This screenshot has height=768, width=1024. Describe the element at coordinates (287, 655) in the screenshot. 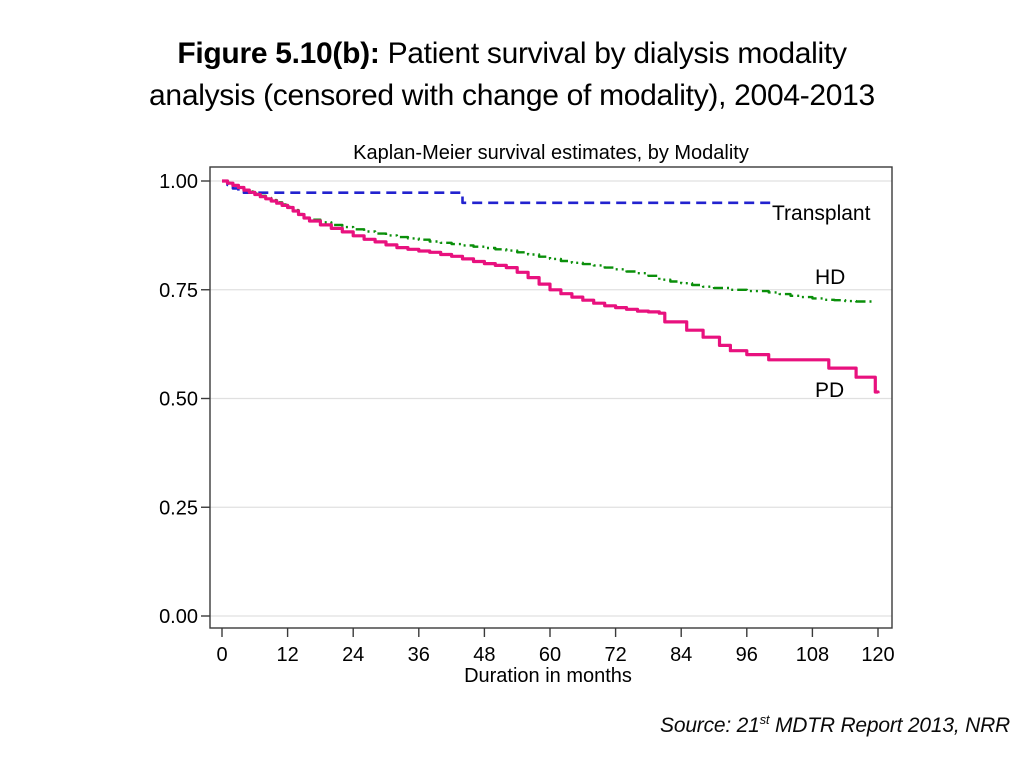

I see `x-tick-label: 12` at that location.